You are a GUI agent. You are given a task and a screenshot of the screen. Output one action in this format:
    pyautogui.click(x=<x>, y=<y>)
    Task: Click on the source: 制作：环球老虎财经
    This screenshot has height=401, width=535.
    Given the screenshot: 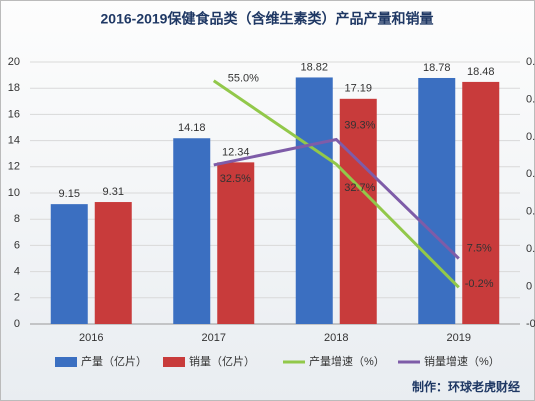 What is the action you would take?
    pyautogui.click(x=466, y=386)
    